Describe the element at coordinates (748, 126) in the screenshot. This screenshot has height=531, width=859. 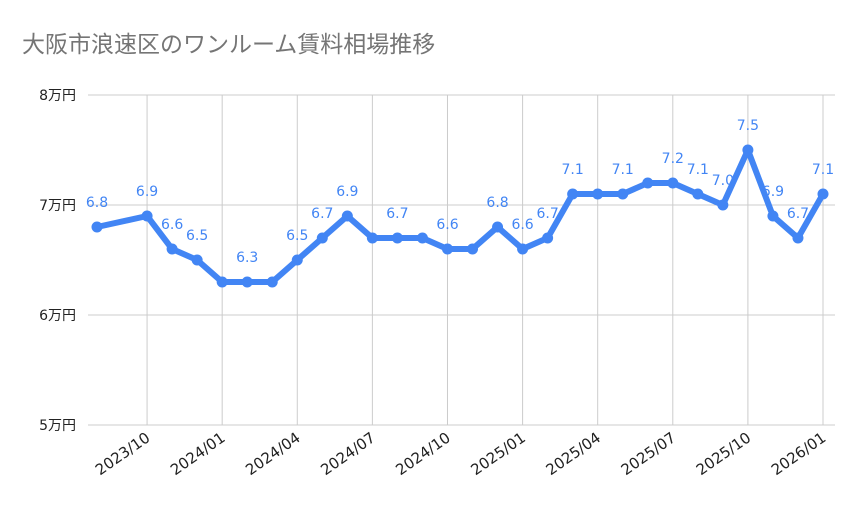
I see `data-label: 7.5` at that location.